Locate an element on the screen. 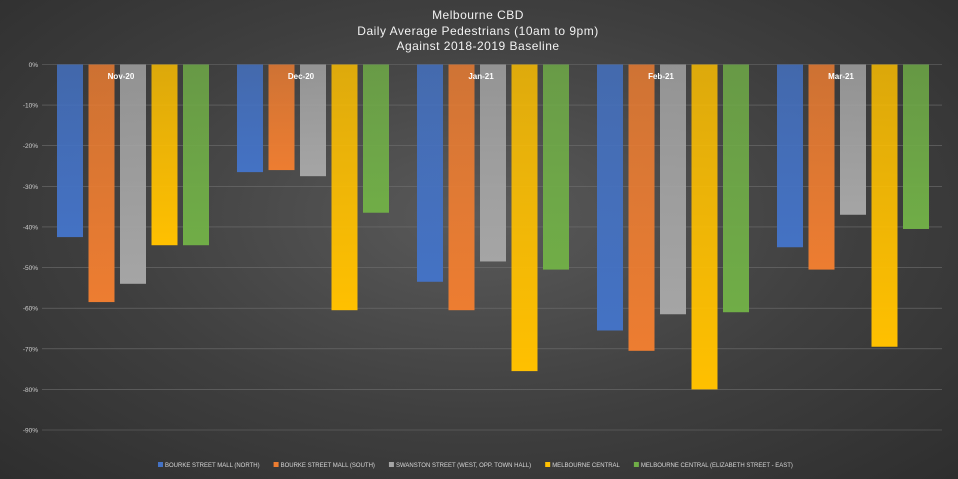 The image size is (958, 479). y-tick-label: -80% is located at coordinates (30, 390).